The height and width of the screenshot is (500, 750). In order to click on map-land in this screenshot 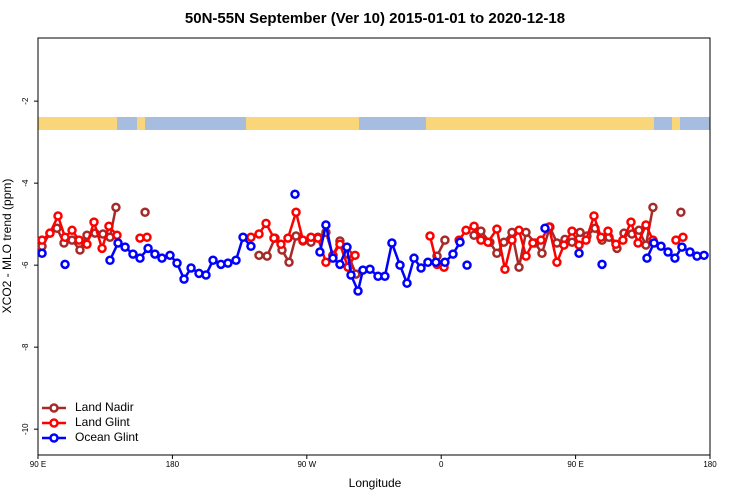, I will do `click(359, 123)`.